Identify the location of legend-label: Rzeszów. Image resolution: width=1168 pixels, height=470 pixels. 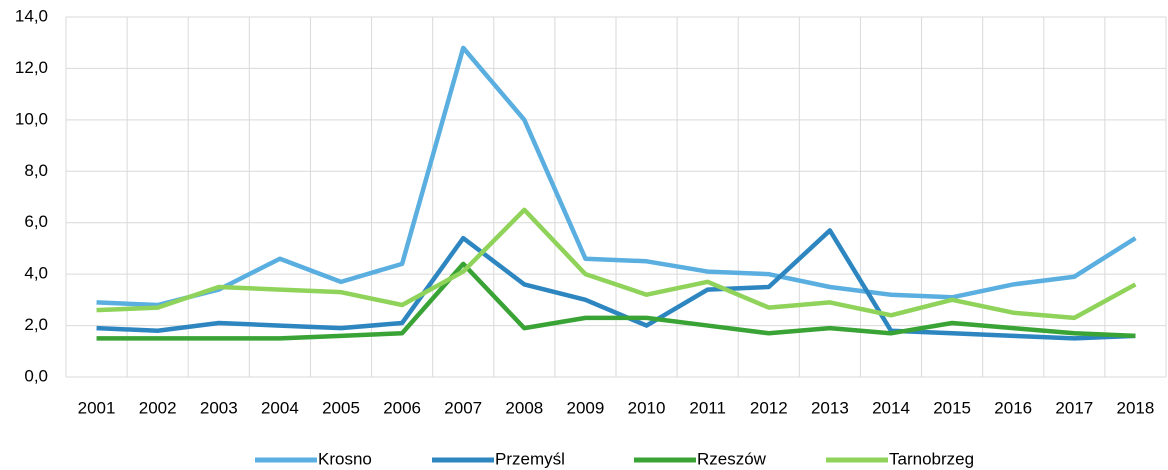
(732, 458).